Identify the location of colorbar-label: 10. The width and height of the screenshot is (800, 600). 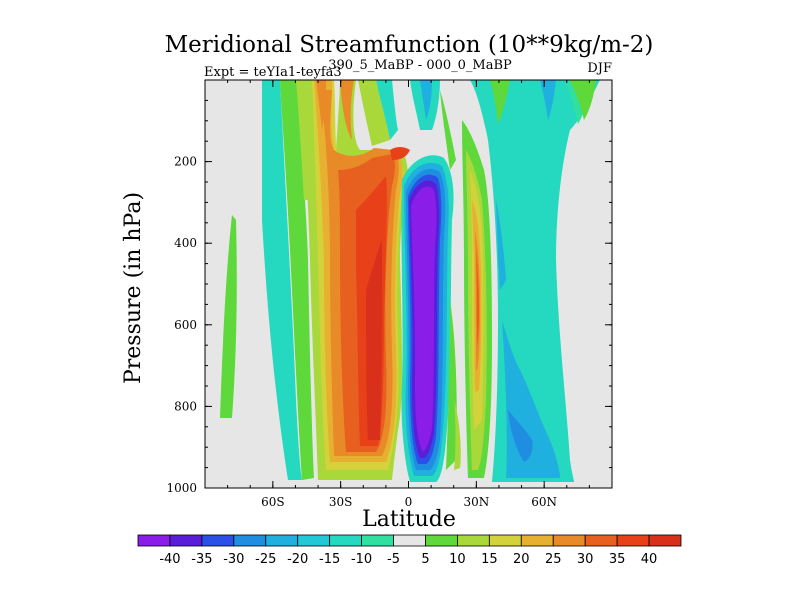
(457, 559).